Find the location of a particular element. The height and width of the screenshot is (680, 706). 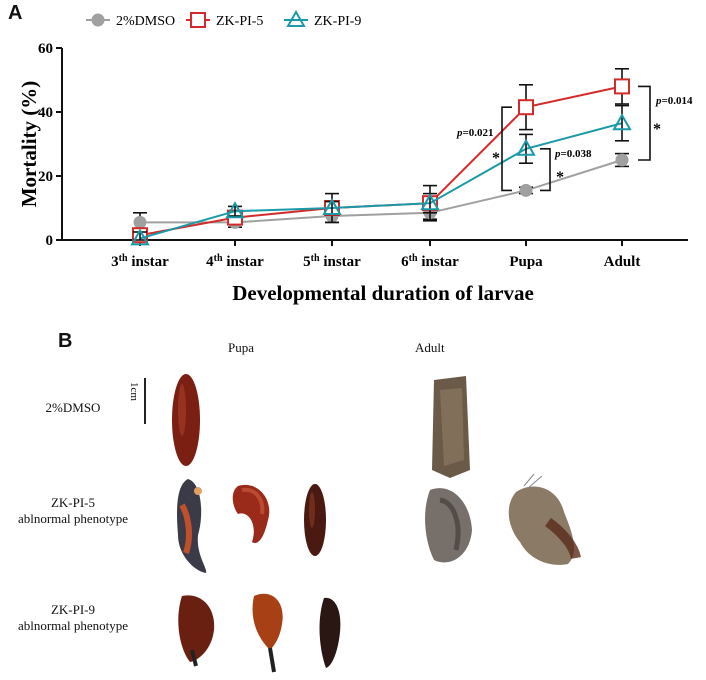

legend-entry-1: 2%DMSO is located at coordinates (130, 21).